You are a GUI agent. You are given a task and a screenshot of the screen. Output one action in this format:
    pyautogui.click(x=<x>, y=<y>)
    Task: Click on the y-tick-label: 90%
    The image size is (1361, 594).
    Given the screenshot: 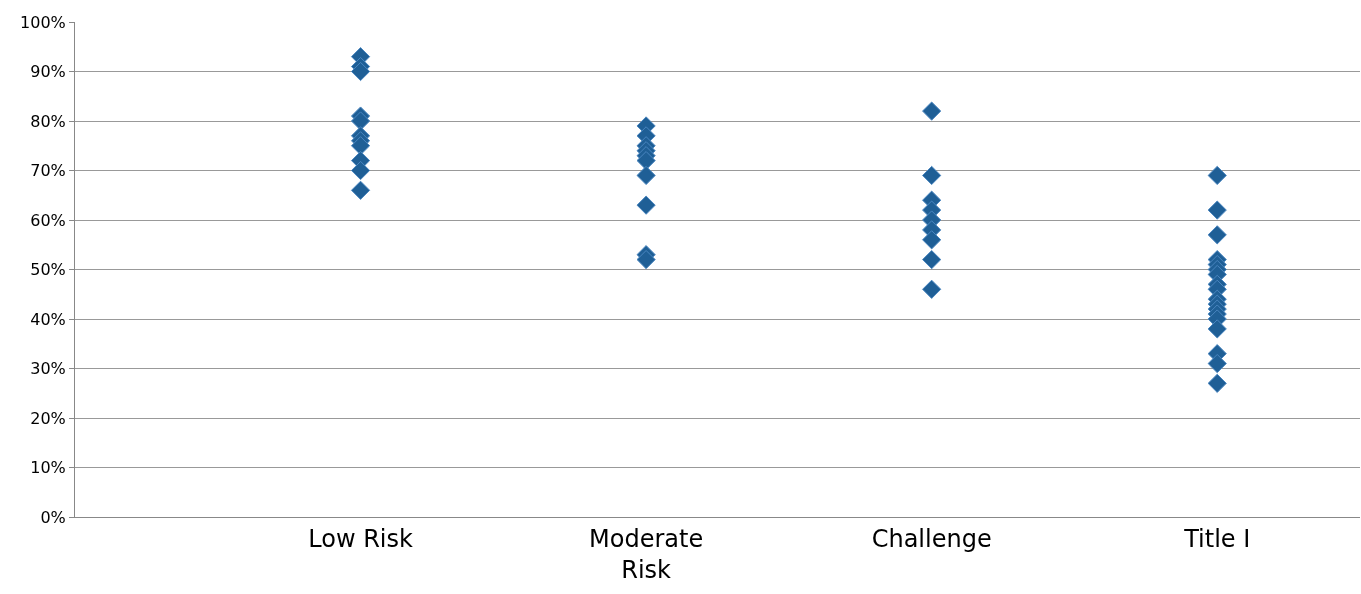 What is the action you would take?
    pyautogui.click(x=48, y=72)
    